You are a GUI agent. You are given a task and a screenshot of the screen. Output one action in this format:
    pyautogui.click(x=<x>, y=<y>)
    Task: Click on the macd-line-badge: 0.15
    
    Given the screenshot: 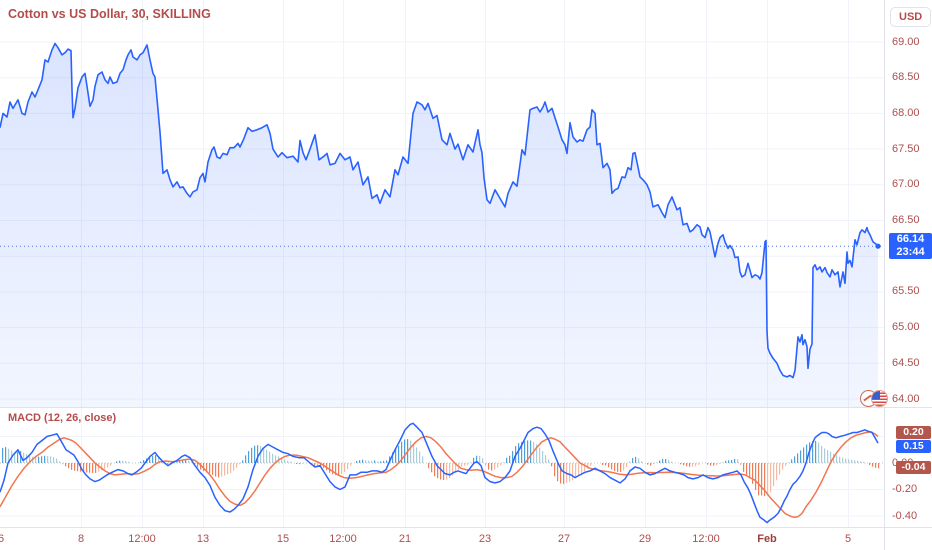 What is the action you would take?
    pyautogui.click(x=913, y=446)
    